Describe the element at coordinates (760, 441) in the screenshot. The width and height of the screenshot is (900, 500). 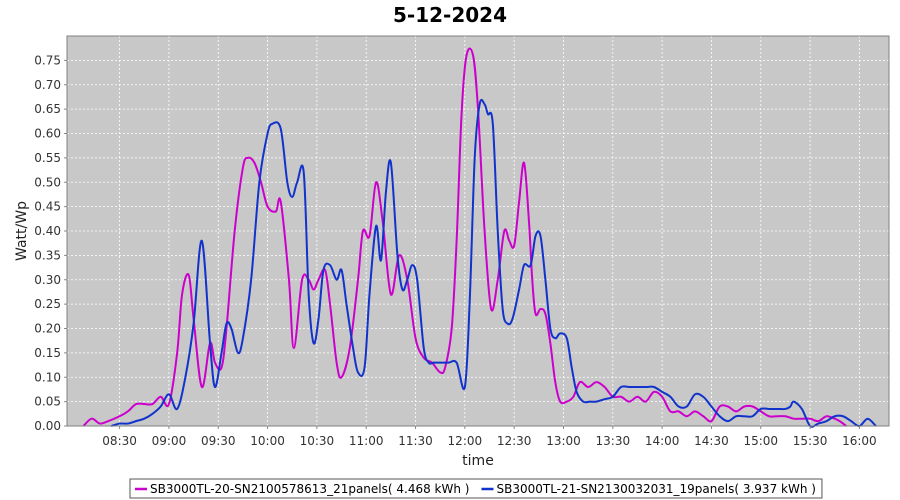
I see `x-tick-label: 15:00` at that location.